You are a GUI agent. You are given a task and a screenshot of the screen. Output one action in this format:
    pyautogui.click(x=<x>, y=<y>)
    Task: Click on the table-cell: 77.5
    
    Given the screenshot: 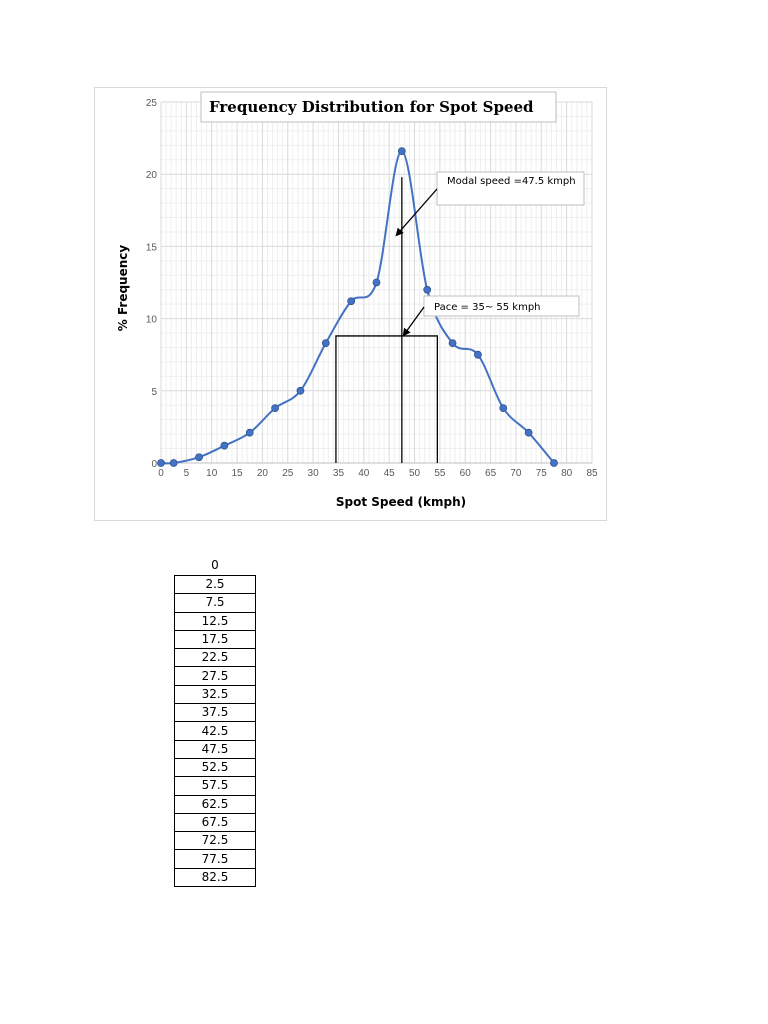 What is the action you would take?
    pyautogui.click(x=215, y=859)
    